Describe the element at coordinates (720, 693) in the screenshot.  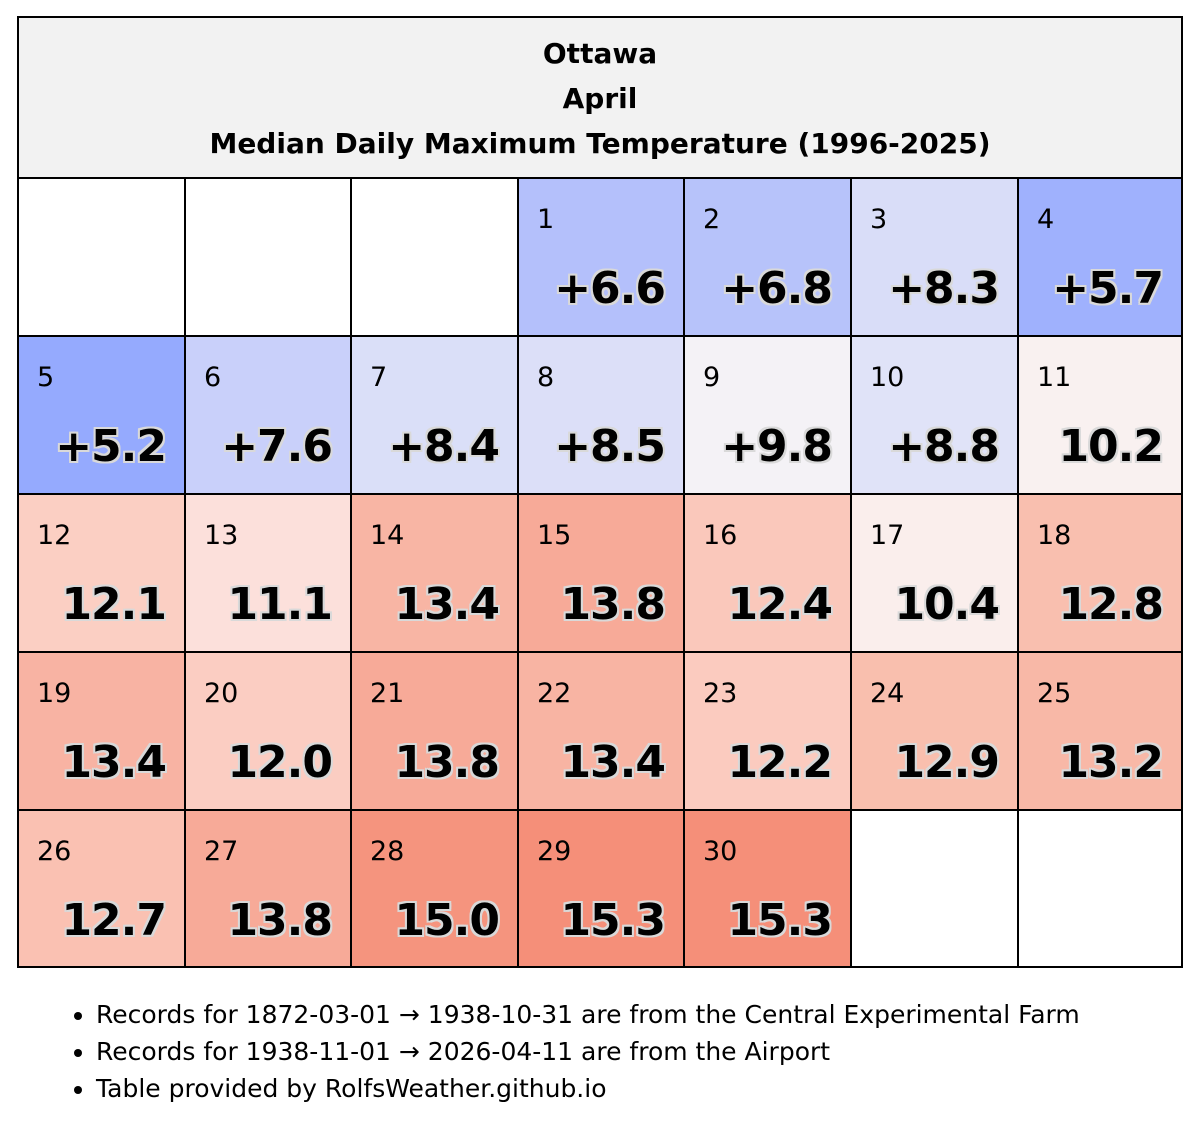
I see `day-number: 23` at that location.